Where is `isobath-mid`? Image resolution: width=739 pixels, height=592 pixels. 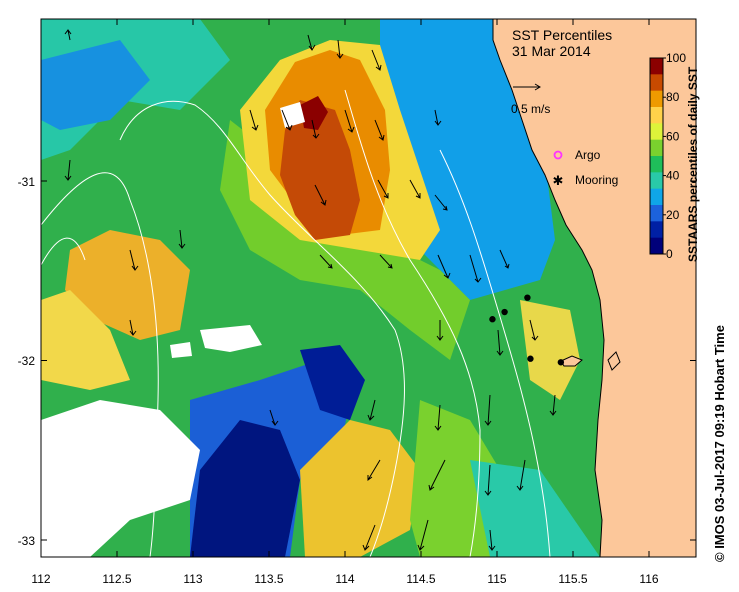 isobath-mid is located at coordinates (412, 323).